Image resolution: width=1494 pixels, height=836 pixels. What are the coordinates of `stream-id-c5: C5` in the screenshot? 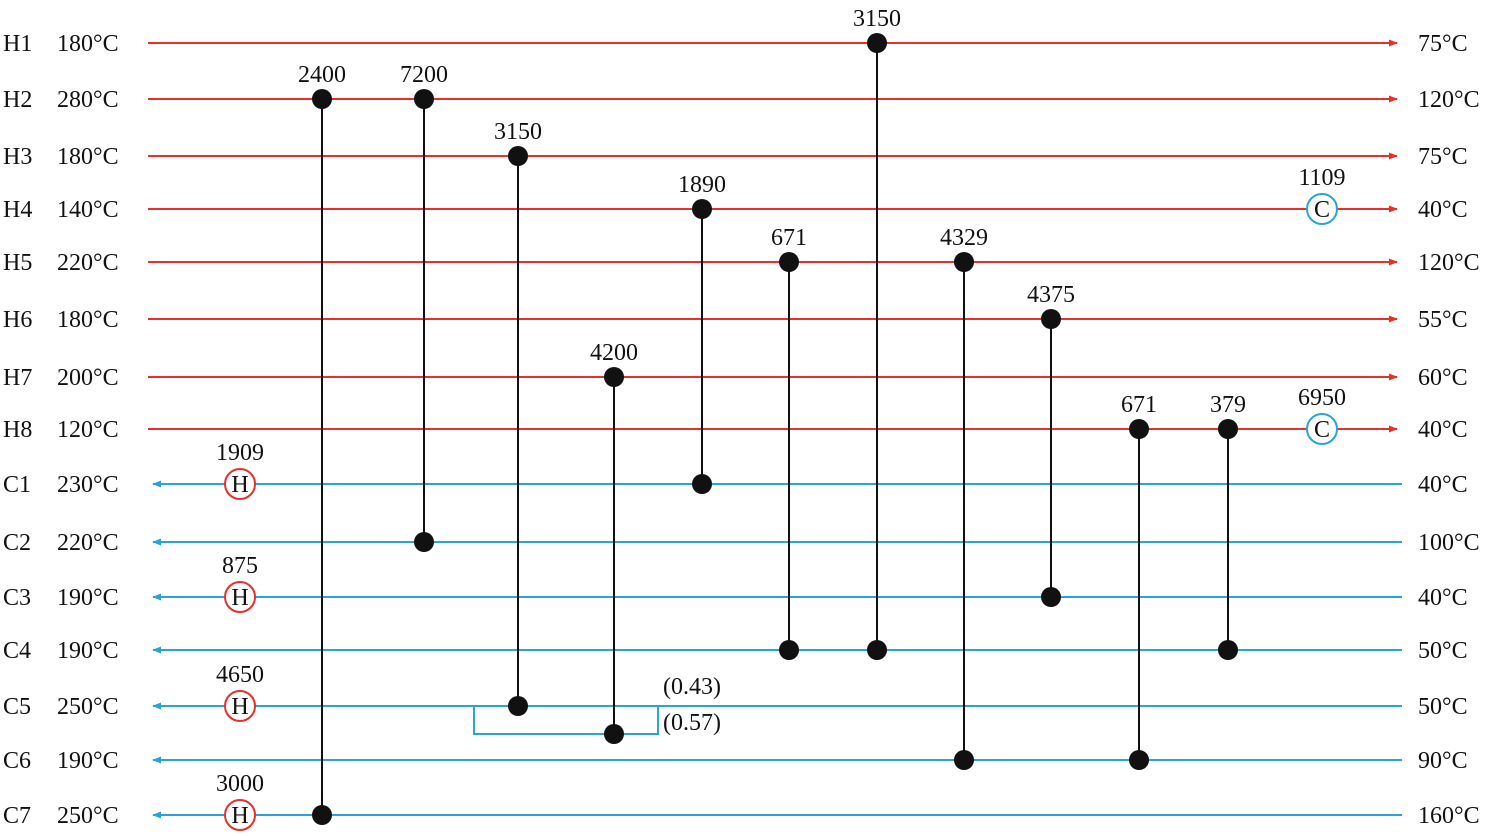 It's located at (17, 707).